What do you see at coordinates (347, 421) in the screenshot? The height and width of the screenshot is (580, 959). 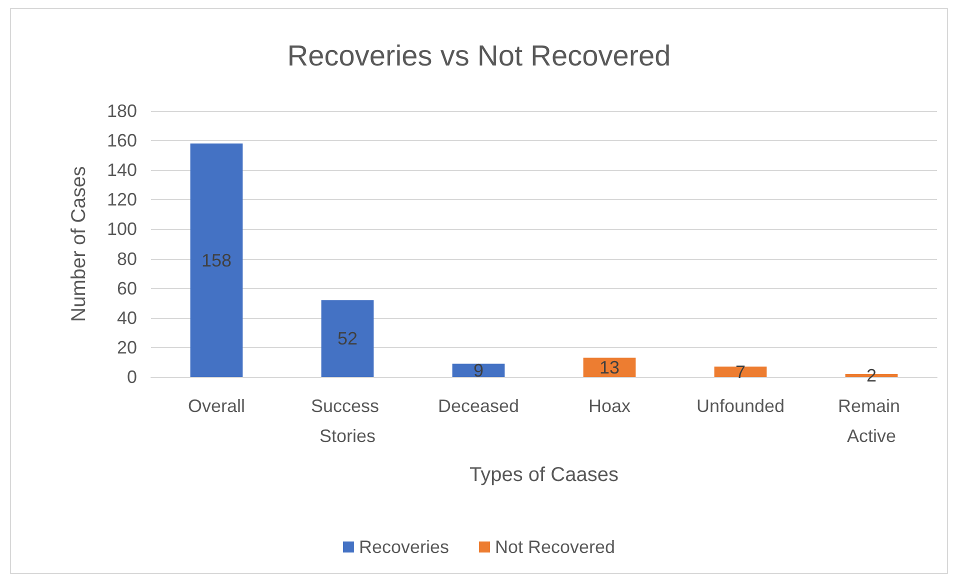 I see `x-tick-label: Success Stories` at bounding box center [347, 421].